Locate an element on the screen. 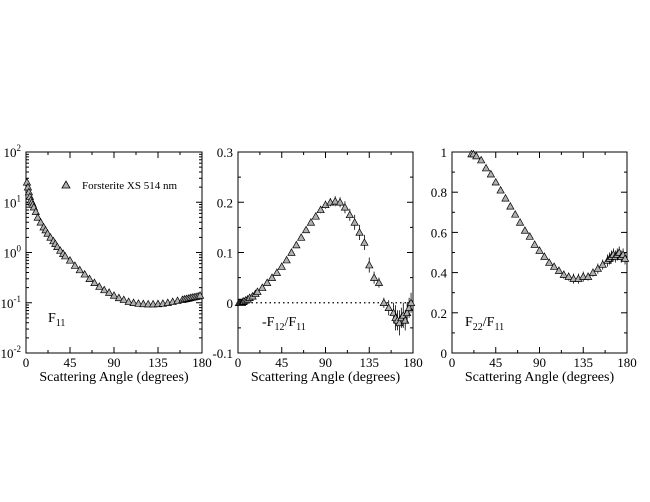  y-tick-label: 0.8 is located at coordinates (439, 192).